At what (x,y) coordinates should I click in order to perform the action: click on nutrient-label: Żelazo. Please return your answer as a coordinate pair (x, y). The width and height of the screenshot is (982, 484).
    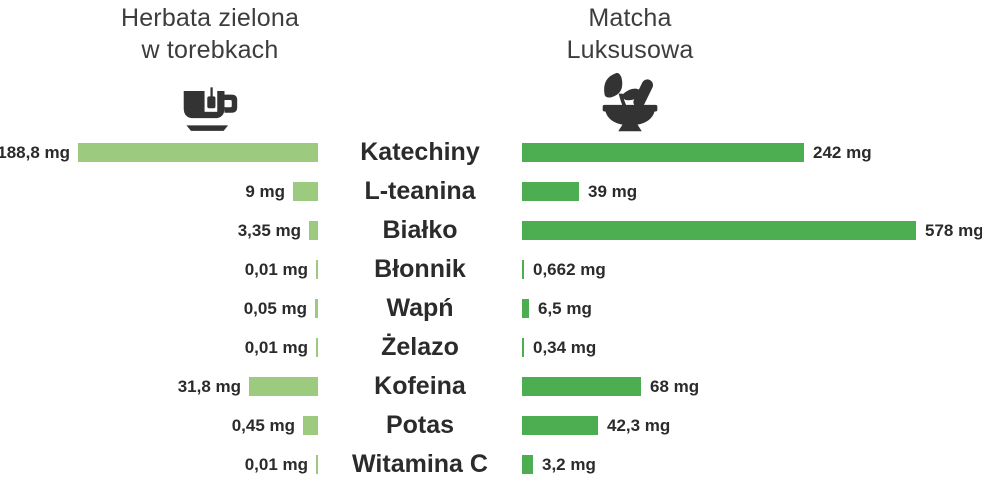
    Looking at the image, I should click on (420, 347).